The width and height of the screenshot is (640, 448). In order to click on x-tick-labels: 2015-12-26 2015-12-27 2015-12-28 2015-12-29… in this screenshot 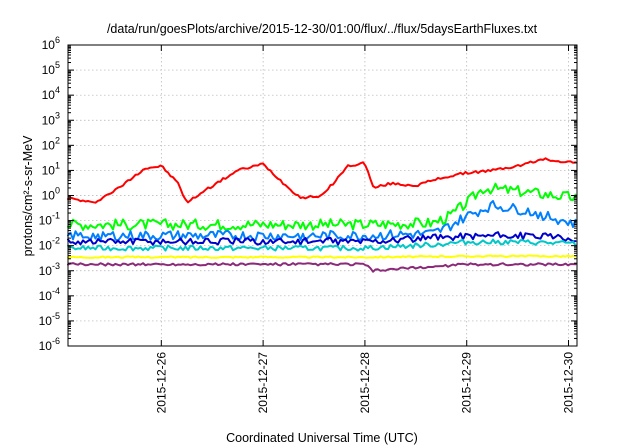, I will do `click(364, 383)`.